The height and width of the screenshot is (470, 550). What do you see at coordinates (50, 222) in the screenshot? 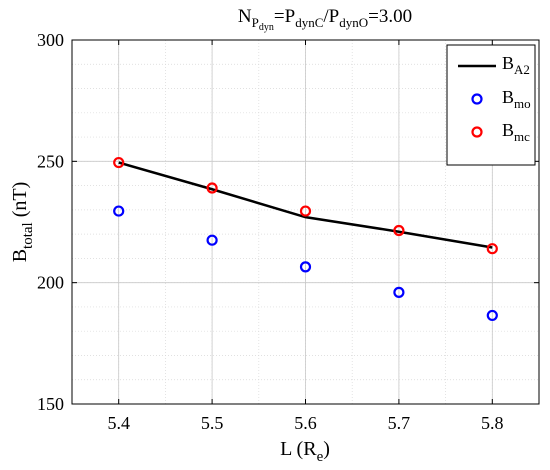
I see `y-tick-labels: 150 200 250 300` at bounding box center [50, 222].